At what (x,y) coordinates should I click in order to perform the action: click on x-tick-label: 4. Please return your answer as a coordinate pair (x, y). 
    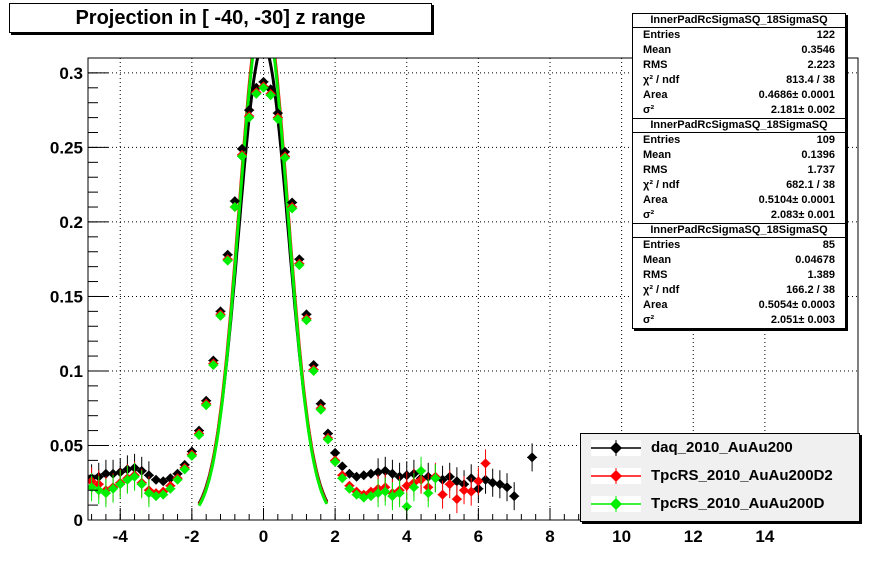
    Looking at the image, I should click on (407, 536).